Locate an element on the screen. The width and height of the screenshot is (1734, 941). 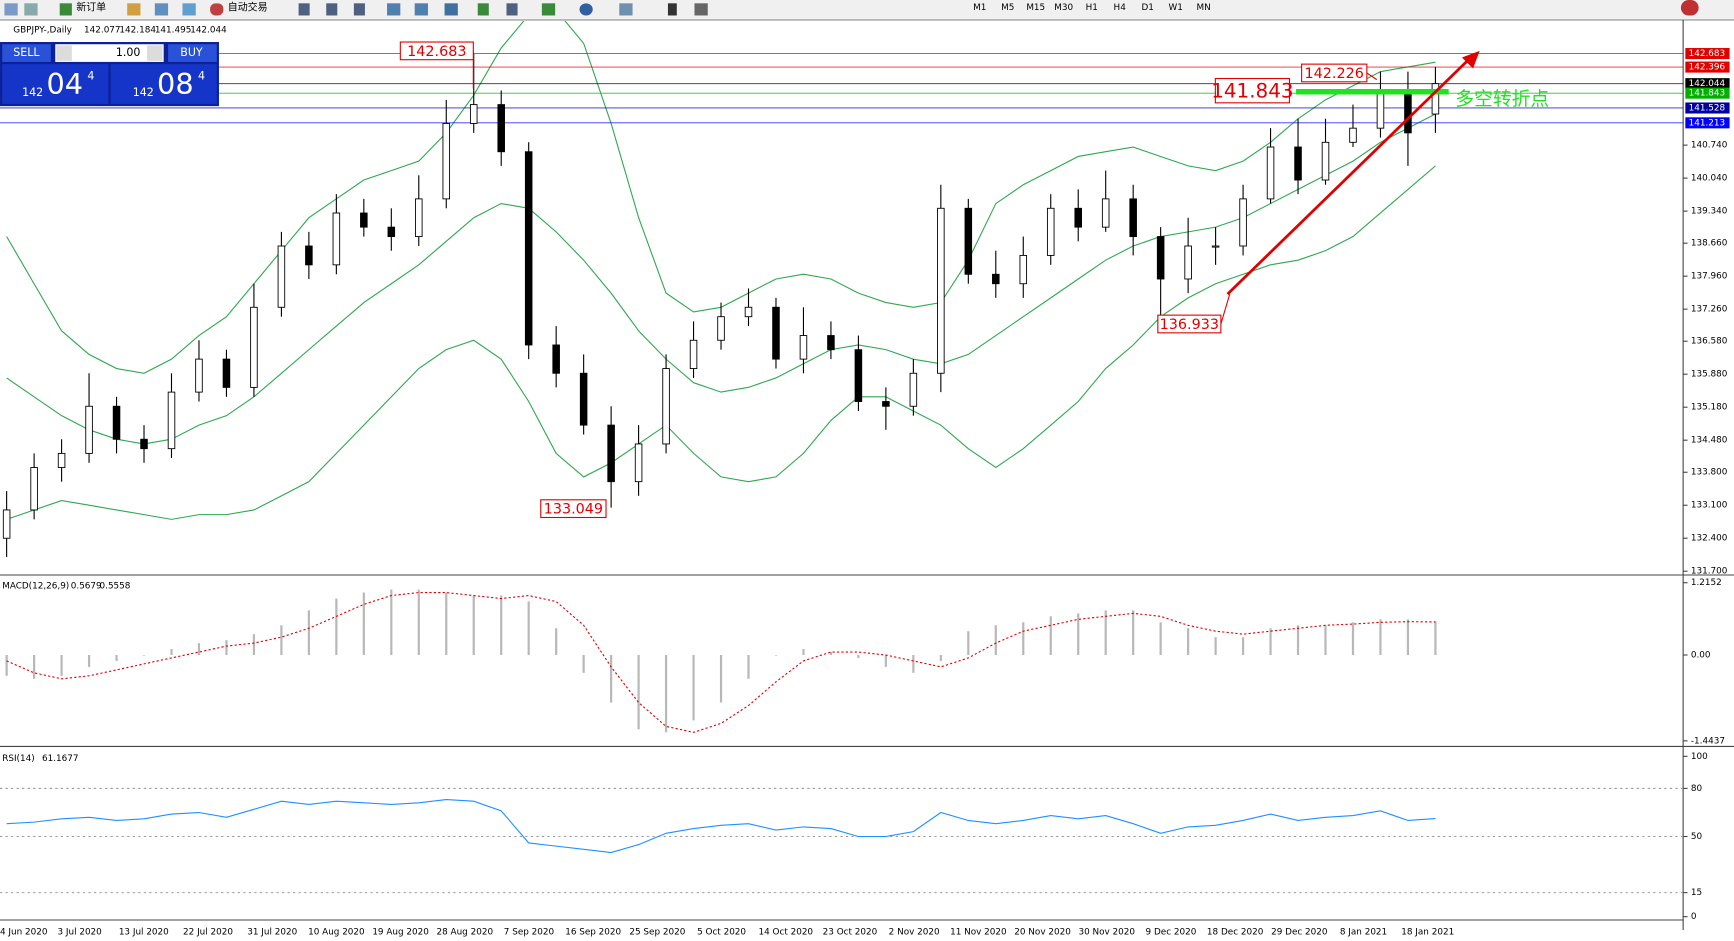
y-tick-label: 135.180 is located at coordinates (1709, 408).